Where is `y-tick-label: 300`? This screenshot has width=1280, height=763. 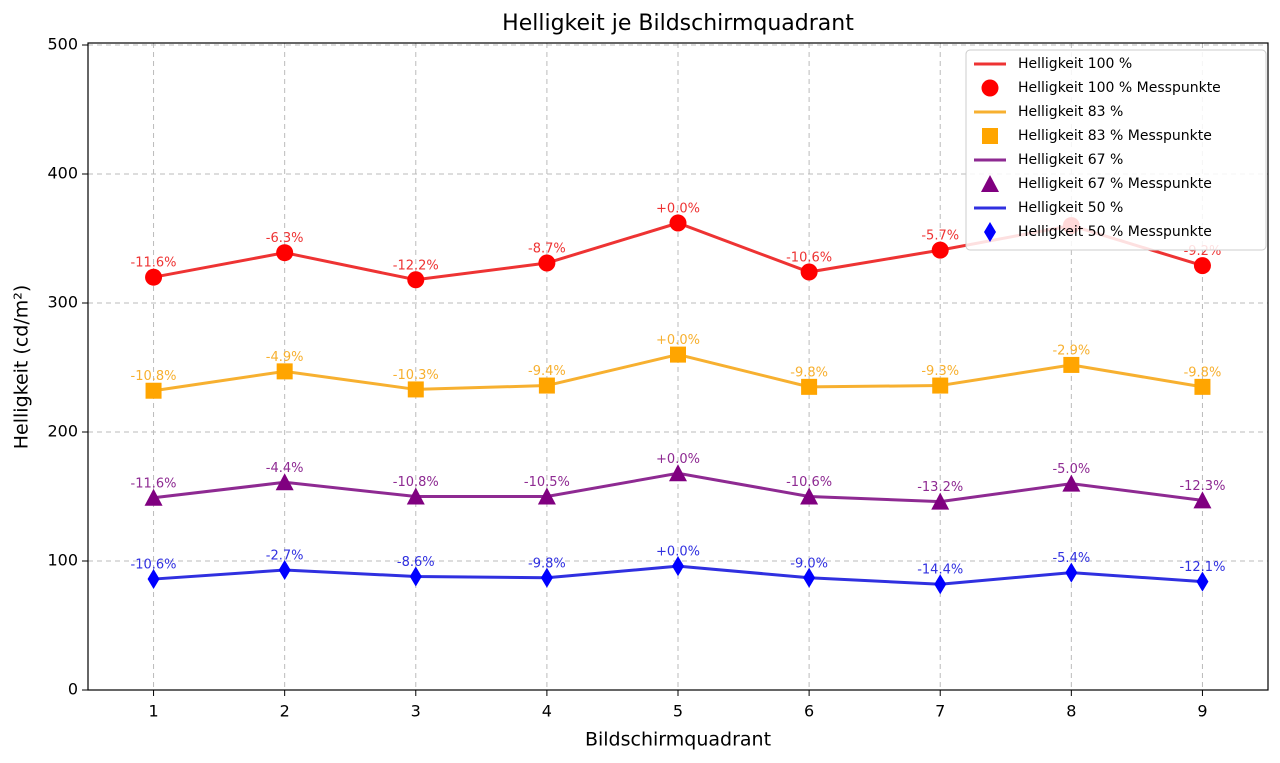 y-tick-label: 300 is located at coordinates (62, 302).